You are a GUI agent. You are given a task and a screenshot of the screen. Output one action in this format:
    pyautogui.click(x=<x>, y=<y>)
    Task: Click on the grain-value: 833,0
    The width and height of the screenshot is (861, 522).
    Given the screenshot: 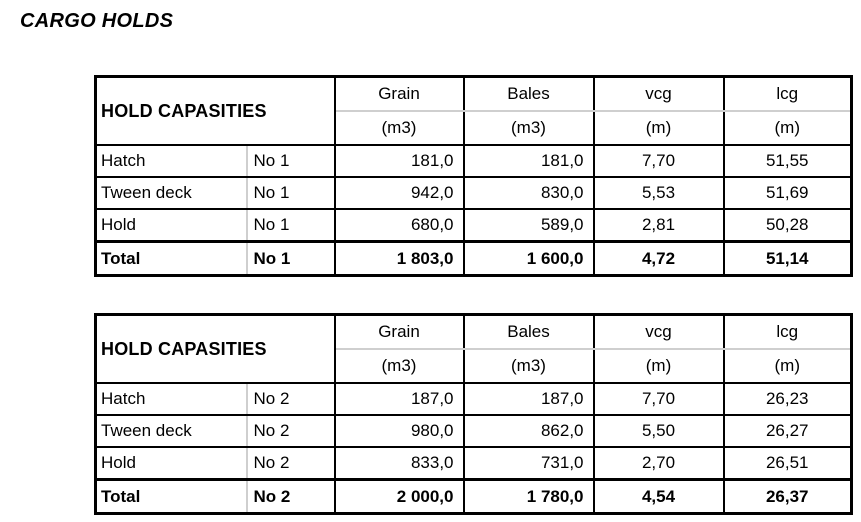 What is the action you would take?
    pyautogui.click(x=399, y=463)
    